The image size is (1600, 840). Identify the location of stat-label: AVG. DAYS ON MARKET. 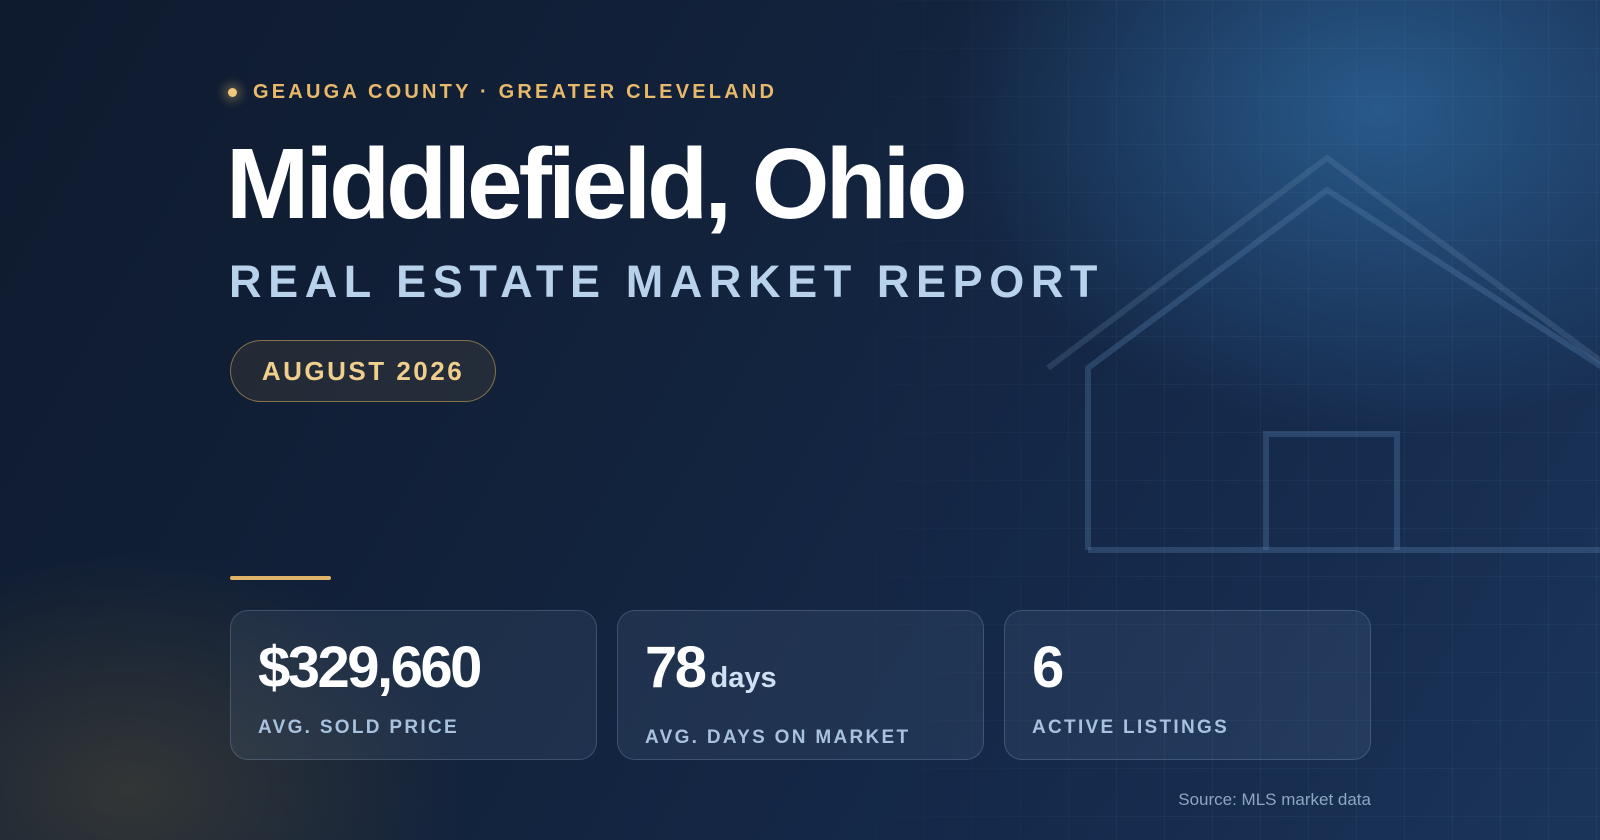
(778, 737).